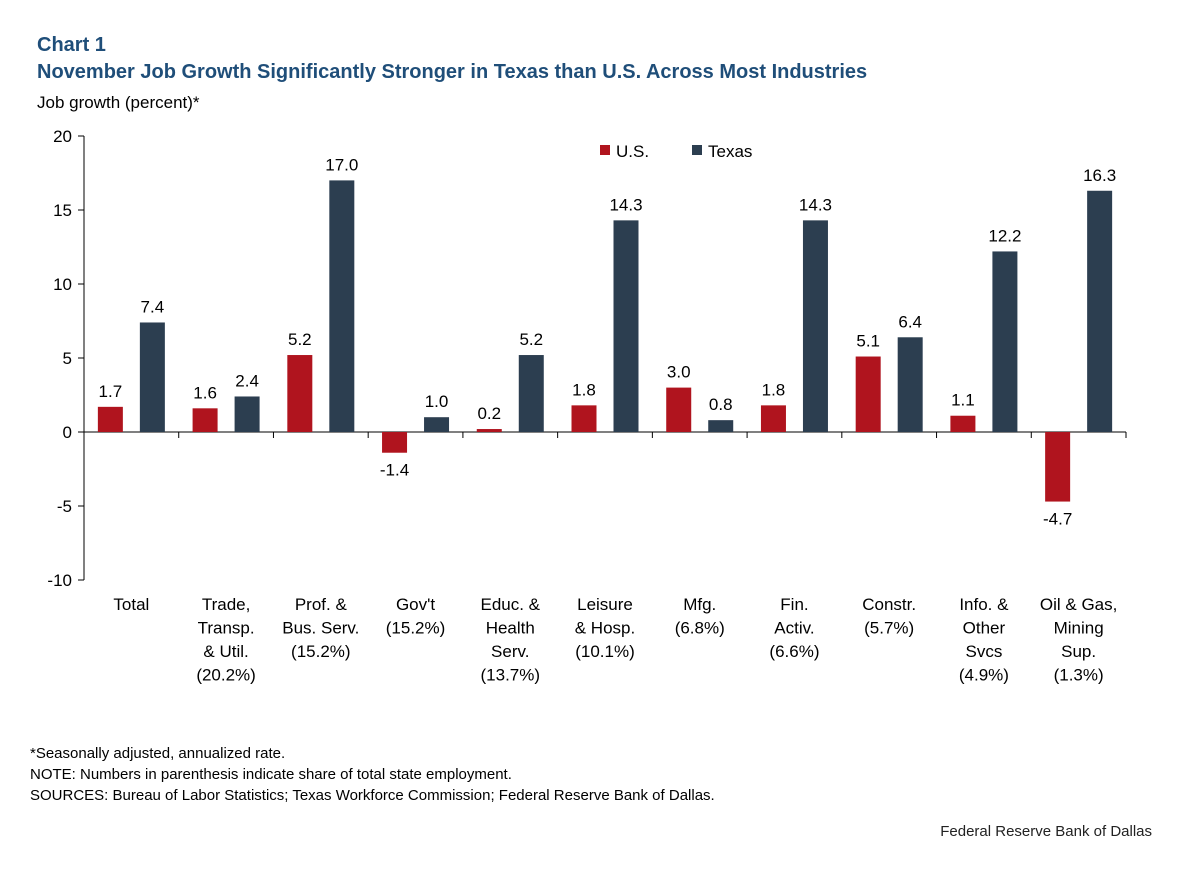 This screenshot has height=877, width=1188. What do you see at coordinates (910, 321) in the screenshot?
I see `data-label-texas: 6.4` at bounding box center [910, 321].